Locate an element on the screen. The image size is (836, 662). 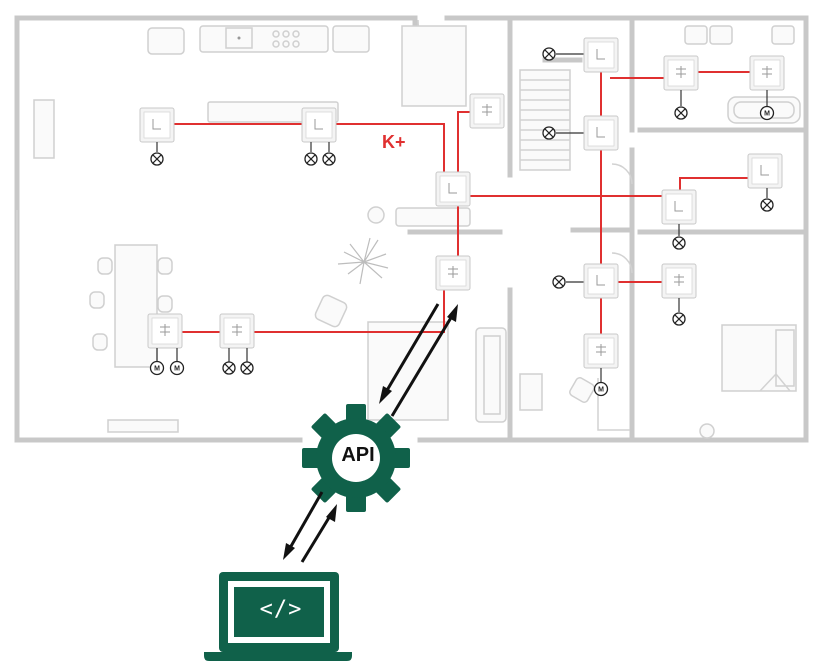
plant is located at coordinates (363, 261).